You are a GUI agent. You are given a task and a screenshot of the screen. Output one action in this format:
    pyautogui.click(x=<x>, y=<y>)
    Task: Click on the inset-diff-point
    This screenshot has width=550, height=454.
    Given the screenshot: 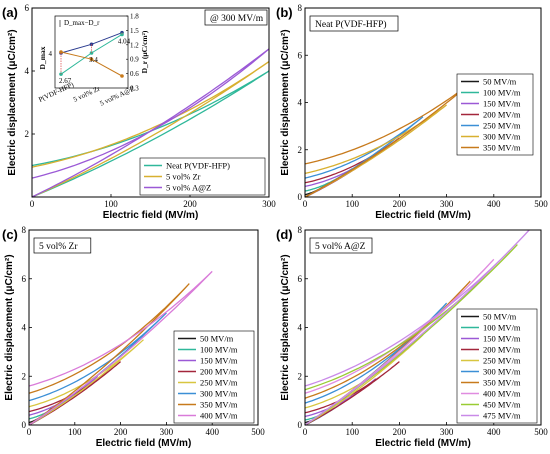 What is the action you would take?
    pyautogui.click(x=122, y=34)
    